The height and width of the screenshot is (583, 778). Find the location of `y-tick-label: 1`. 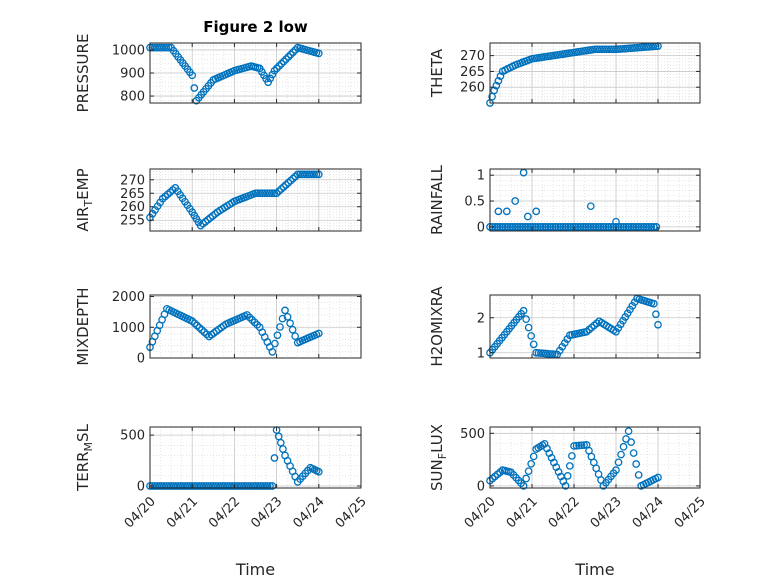

y-tick-label: 1 is located at coordinates (481, 353).